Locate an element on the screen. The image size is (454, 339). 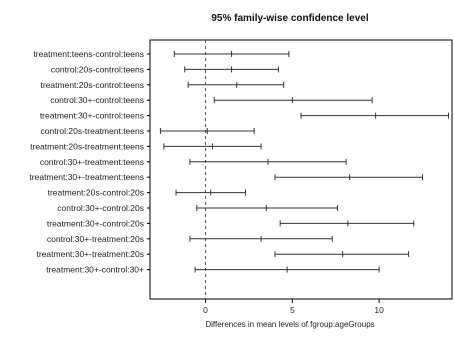
y-tick-label: treatment:teens-control:teens is located at coordinates (88, 54).